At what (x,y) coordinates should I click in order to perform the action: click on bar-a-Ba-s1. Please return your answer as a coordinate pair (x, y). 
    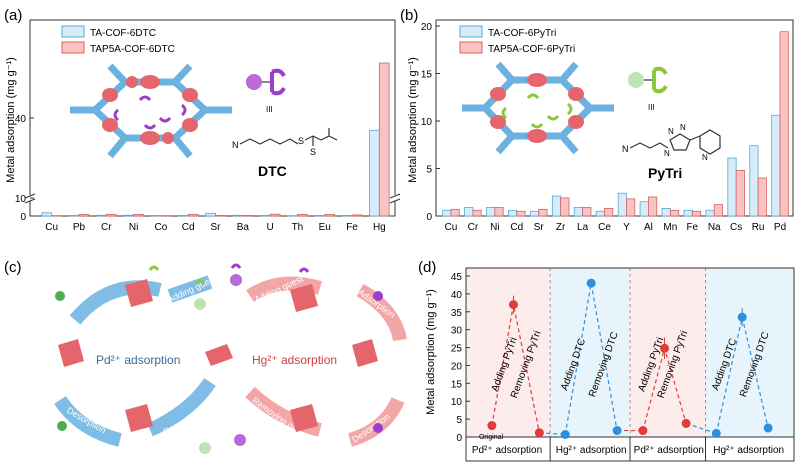
    Looking at the image, I should click on (238, 215).